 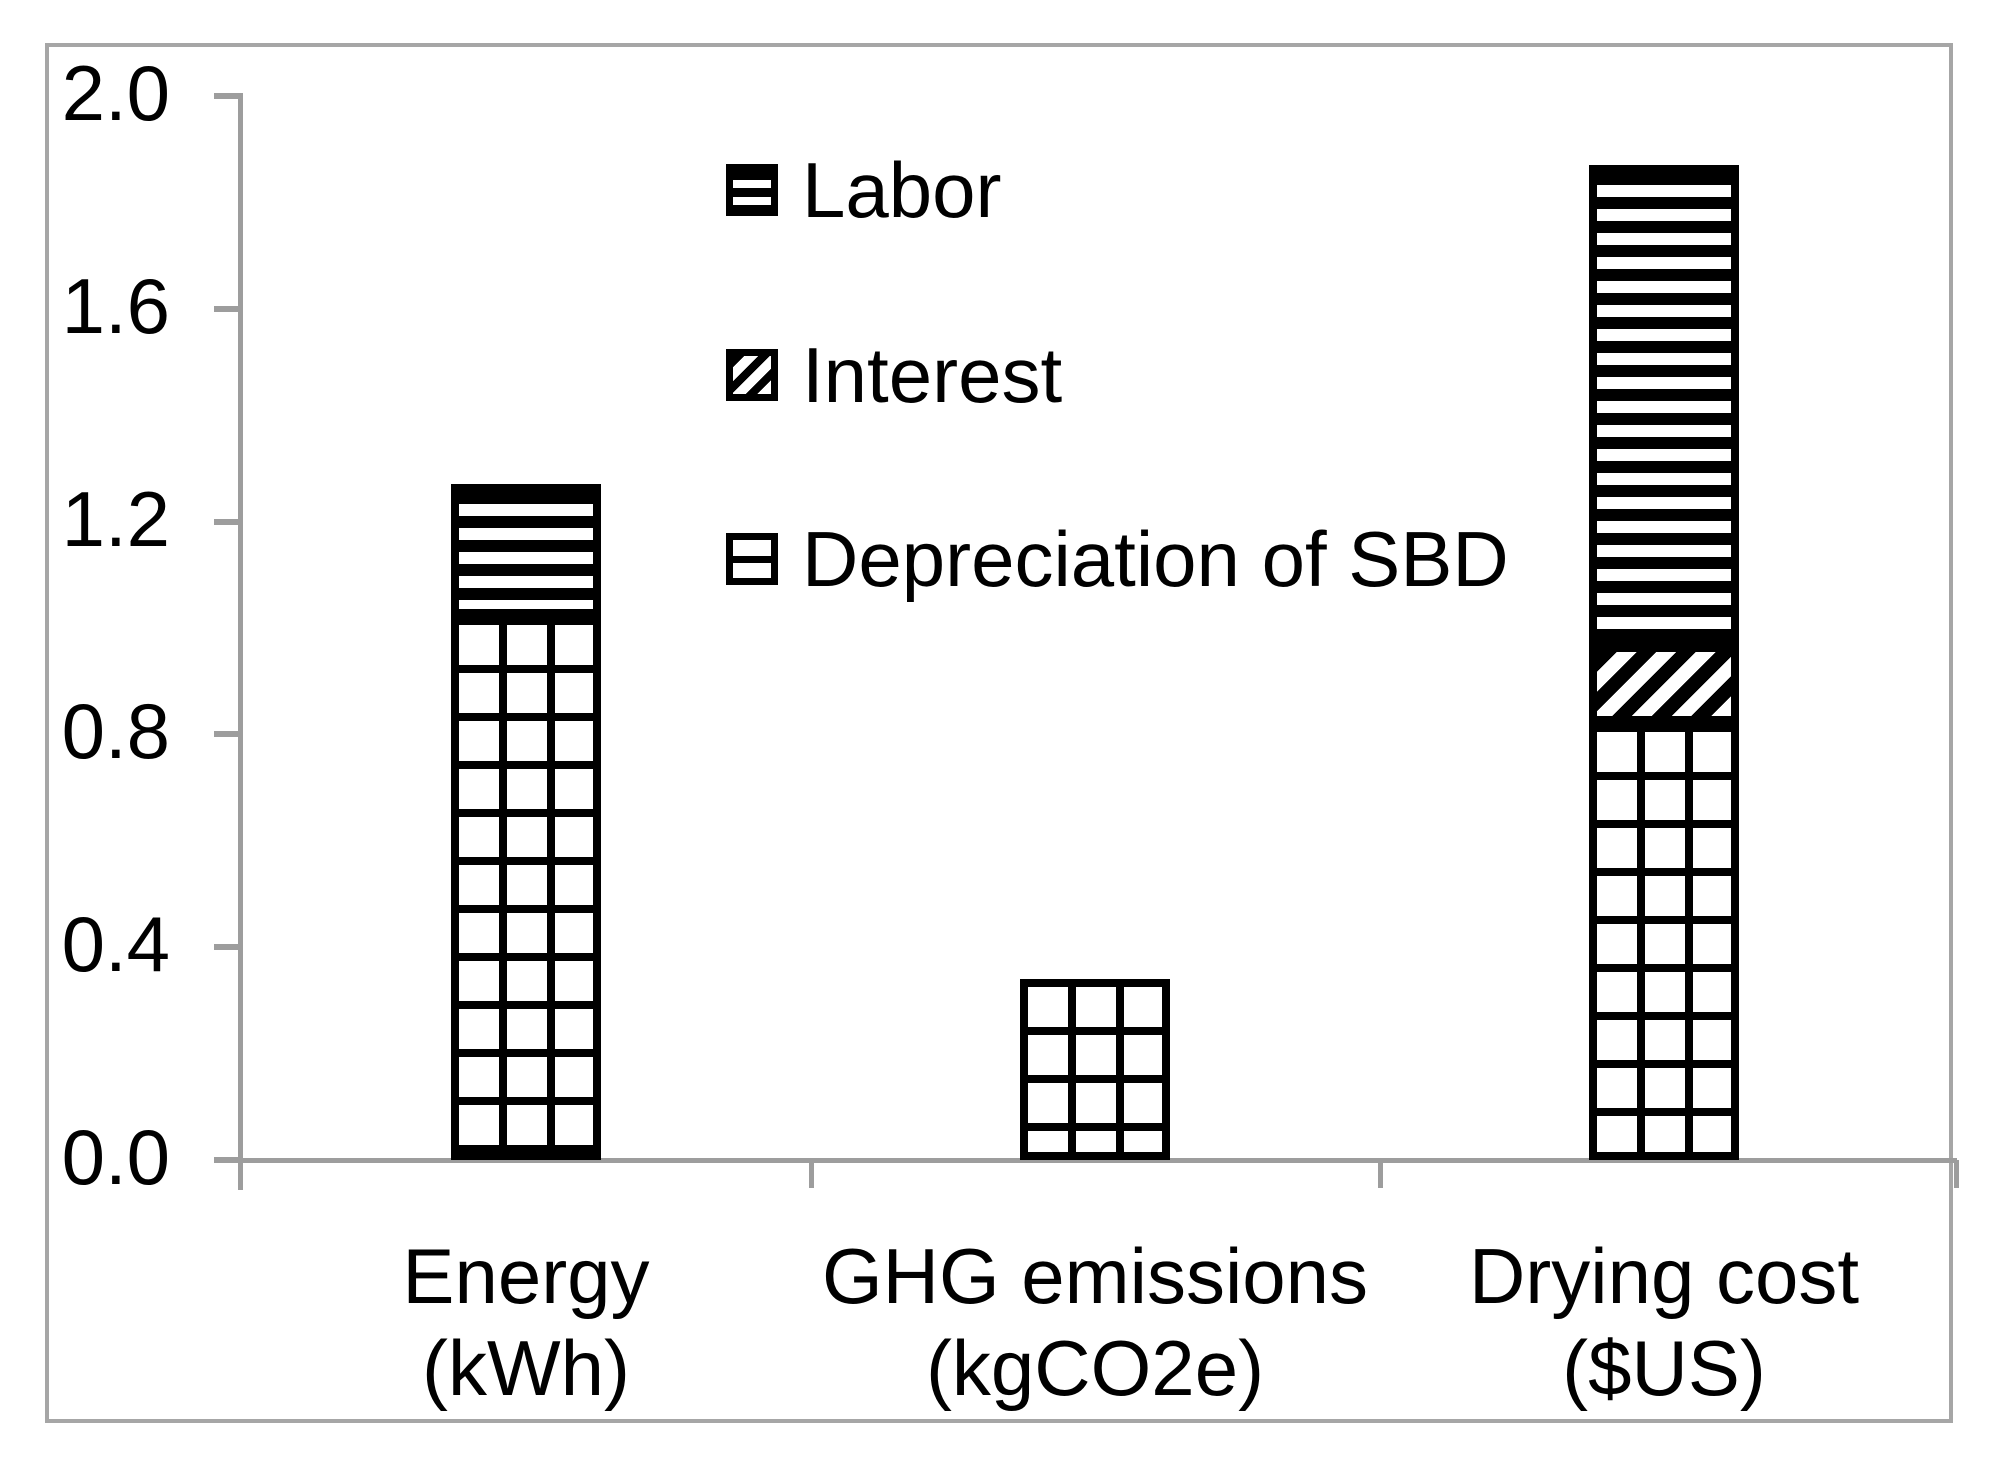 I want to click on y-tick-label: 1.6, so click(x=115, y=306).